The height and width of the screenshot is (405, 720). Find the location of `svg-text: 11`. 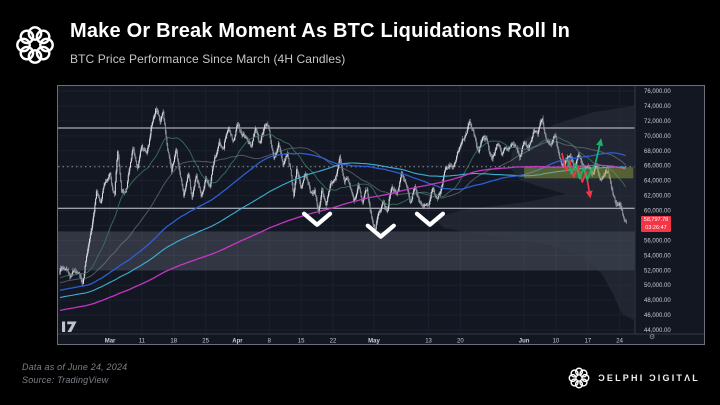

svg-text: 11 is located at coordinates (142, 342).